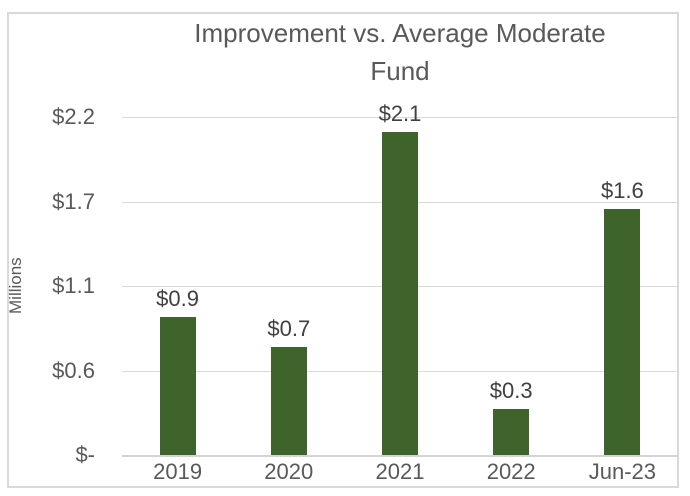 The image size is (690, 496). Describe the element at coordinates (400, 52) in the screenshot. I see `chart-title: Improvement vs. Average Moderate Fund` at that location.